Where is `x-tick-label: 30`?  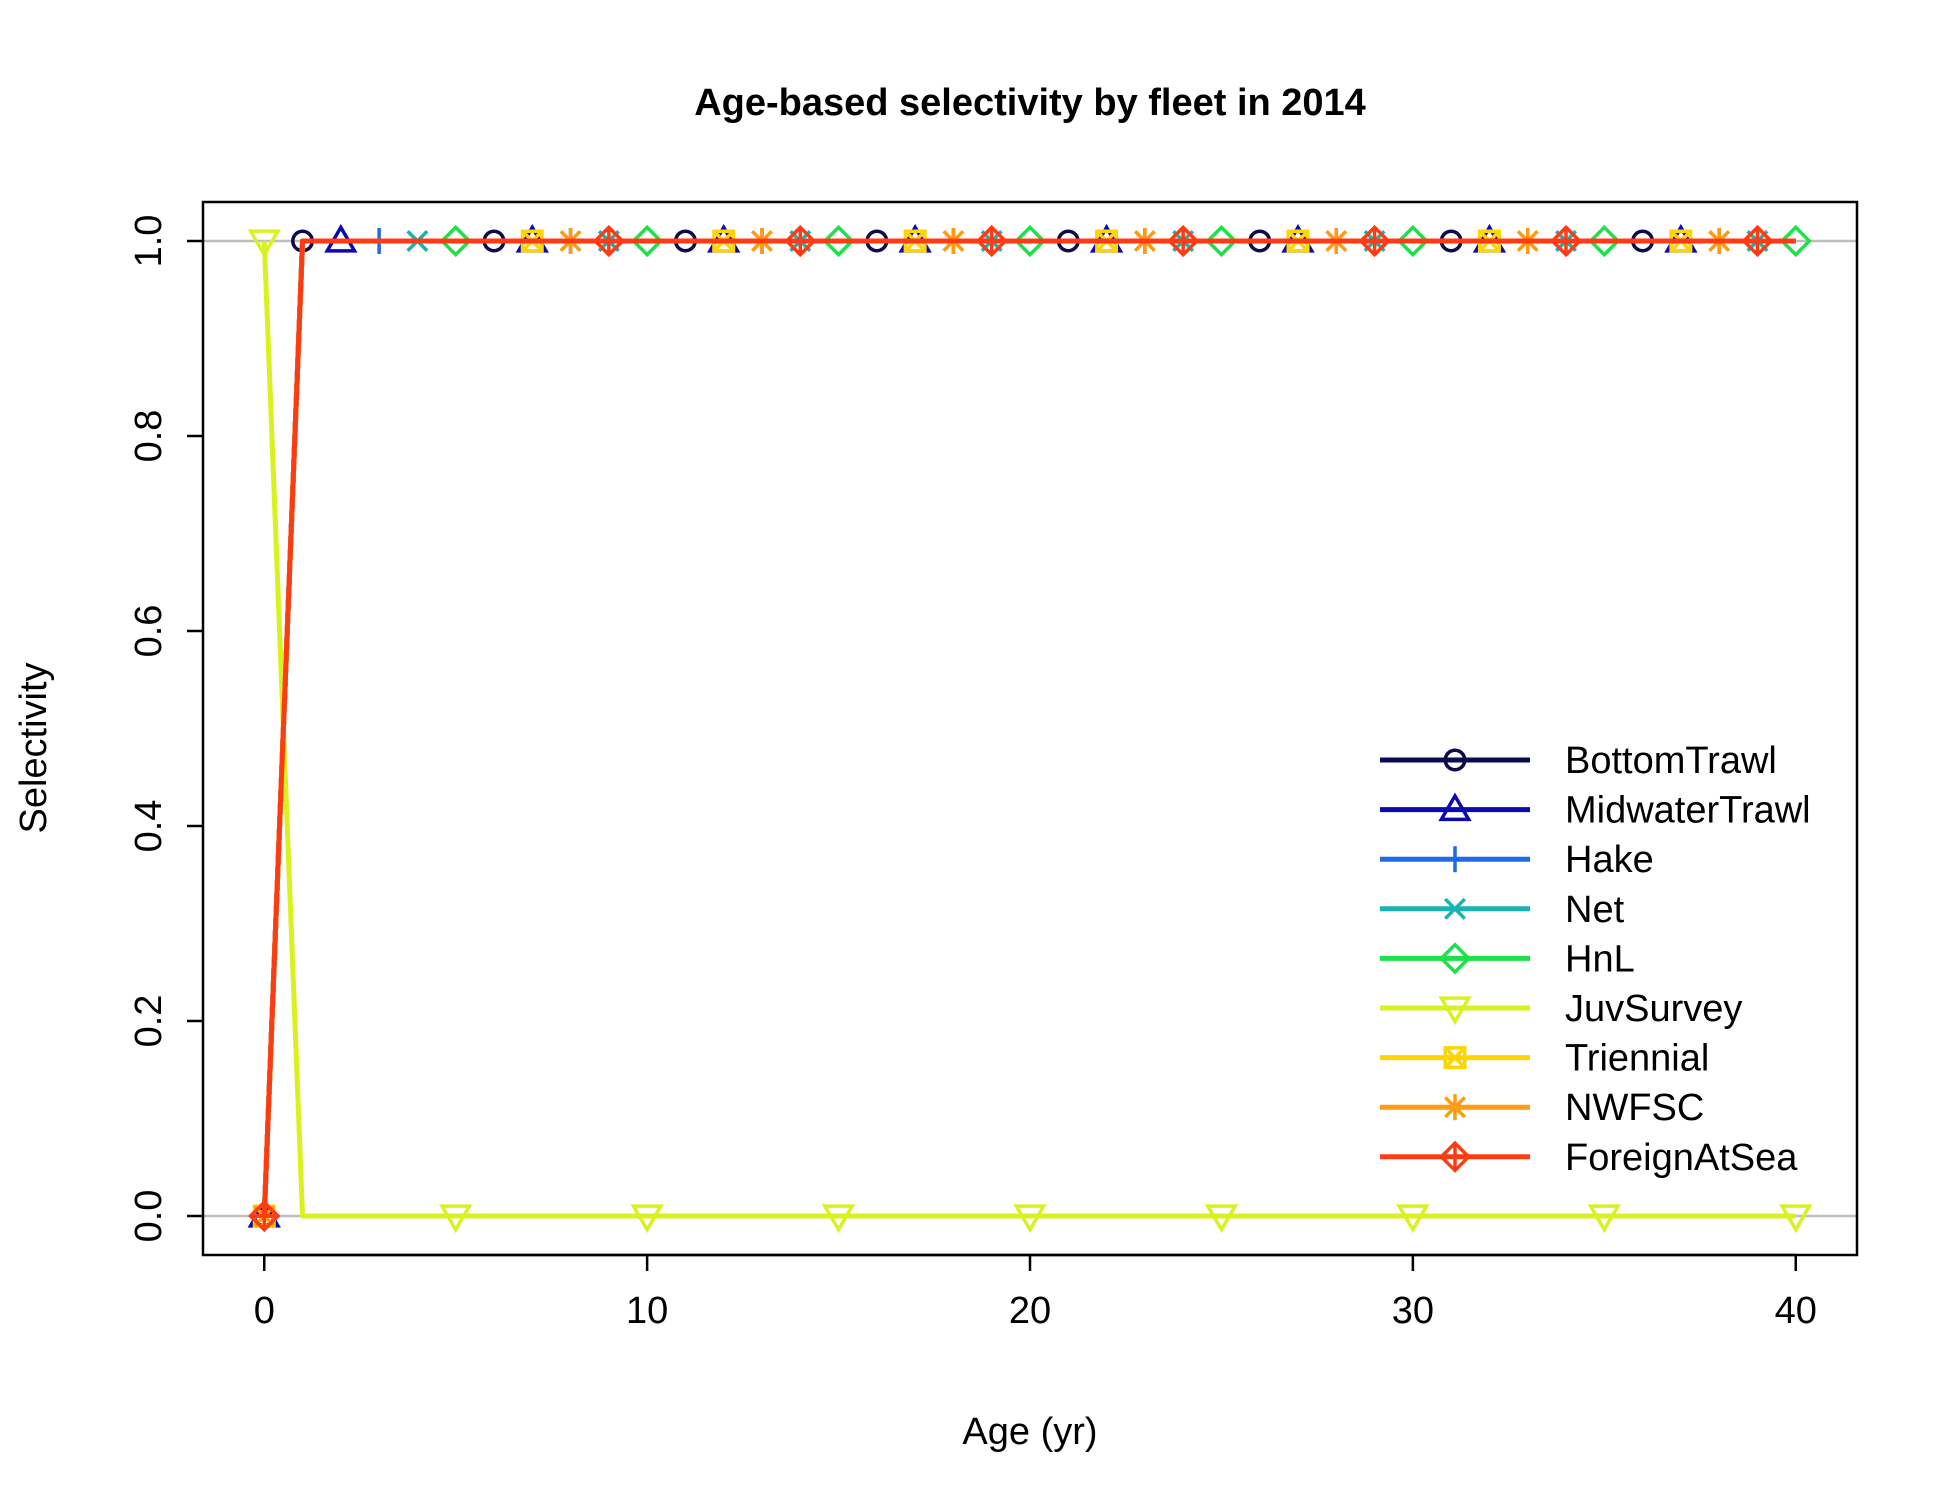 x-tick-label: 30 is located at coordinates (1413, 1311).